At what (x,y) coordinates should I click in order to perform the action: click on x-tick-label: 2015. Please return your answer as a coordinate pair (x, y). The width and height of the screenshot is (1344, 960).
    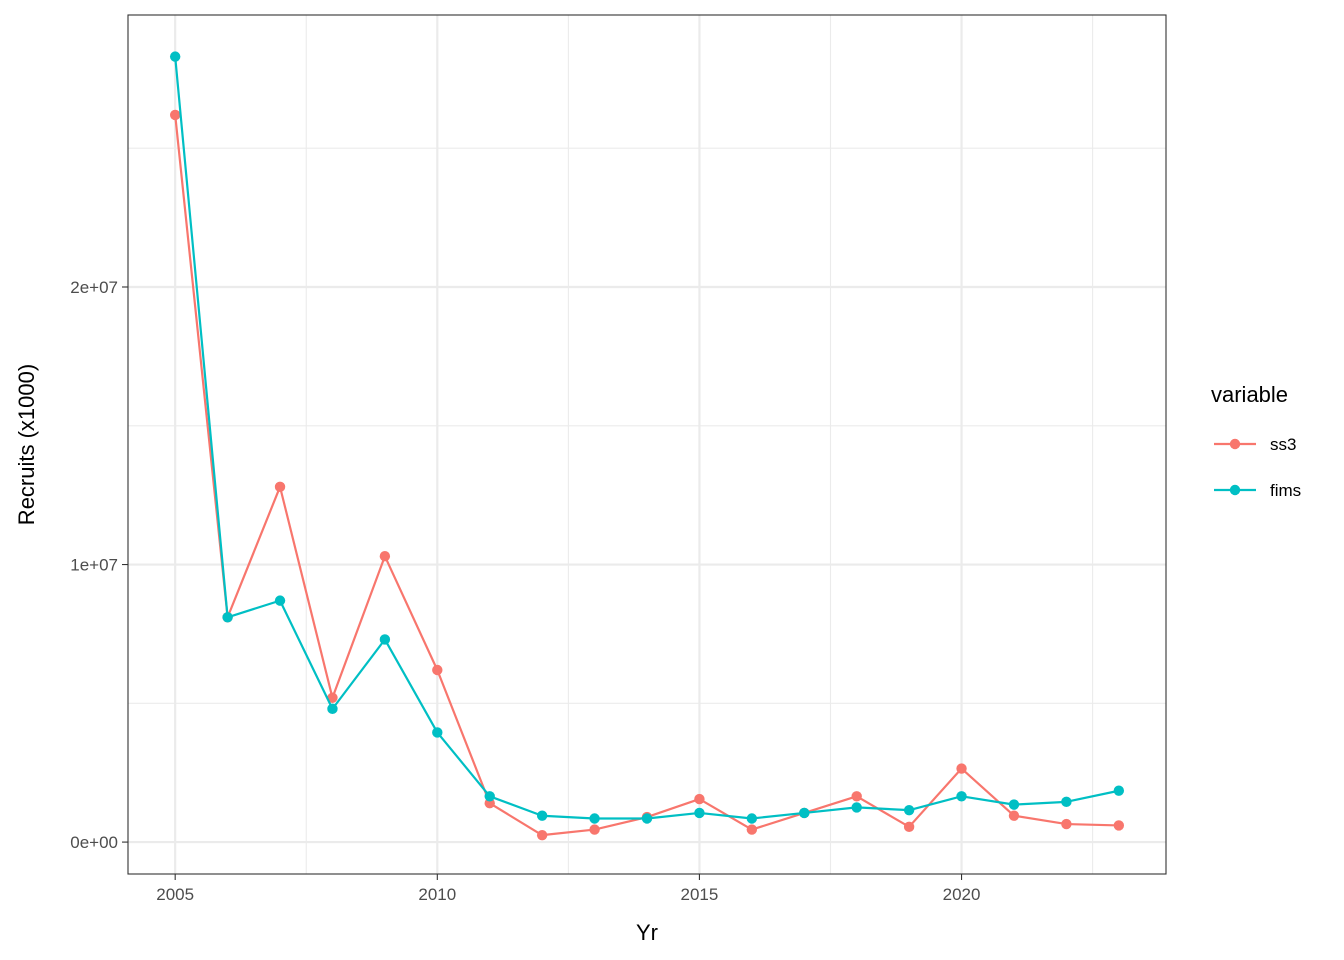
    Looking at the image, I should click on (700, 894).